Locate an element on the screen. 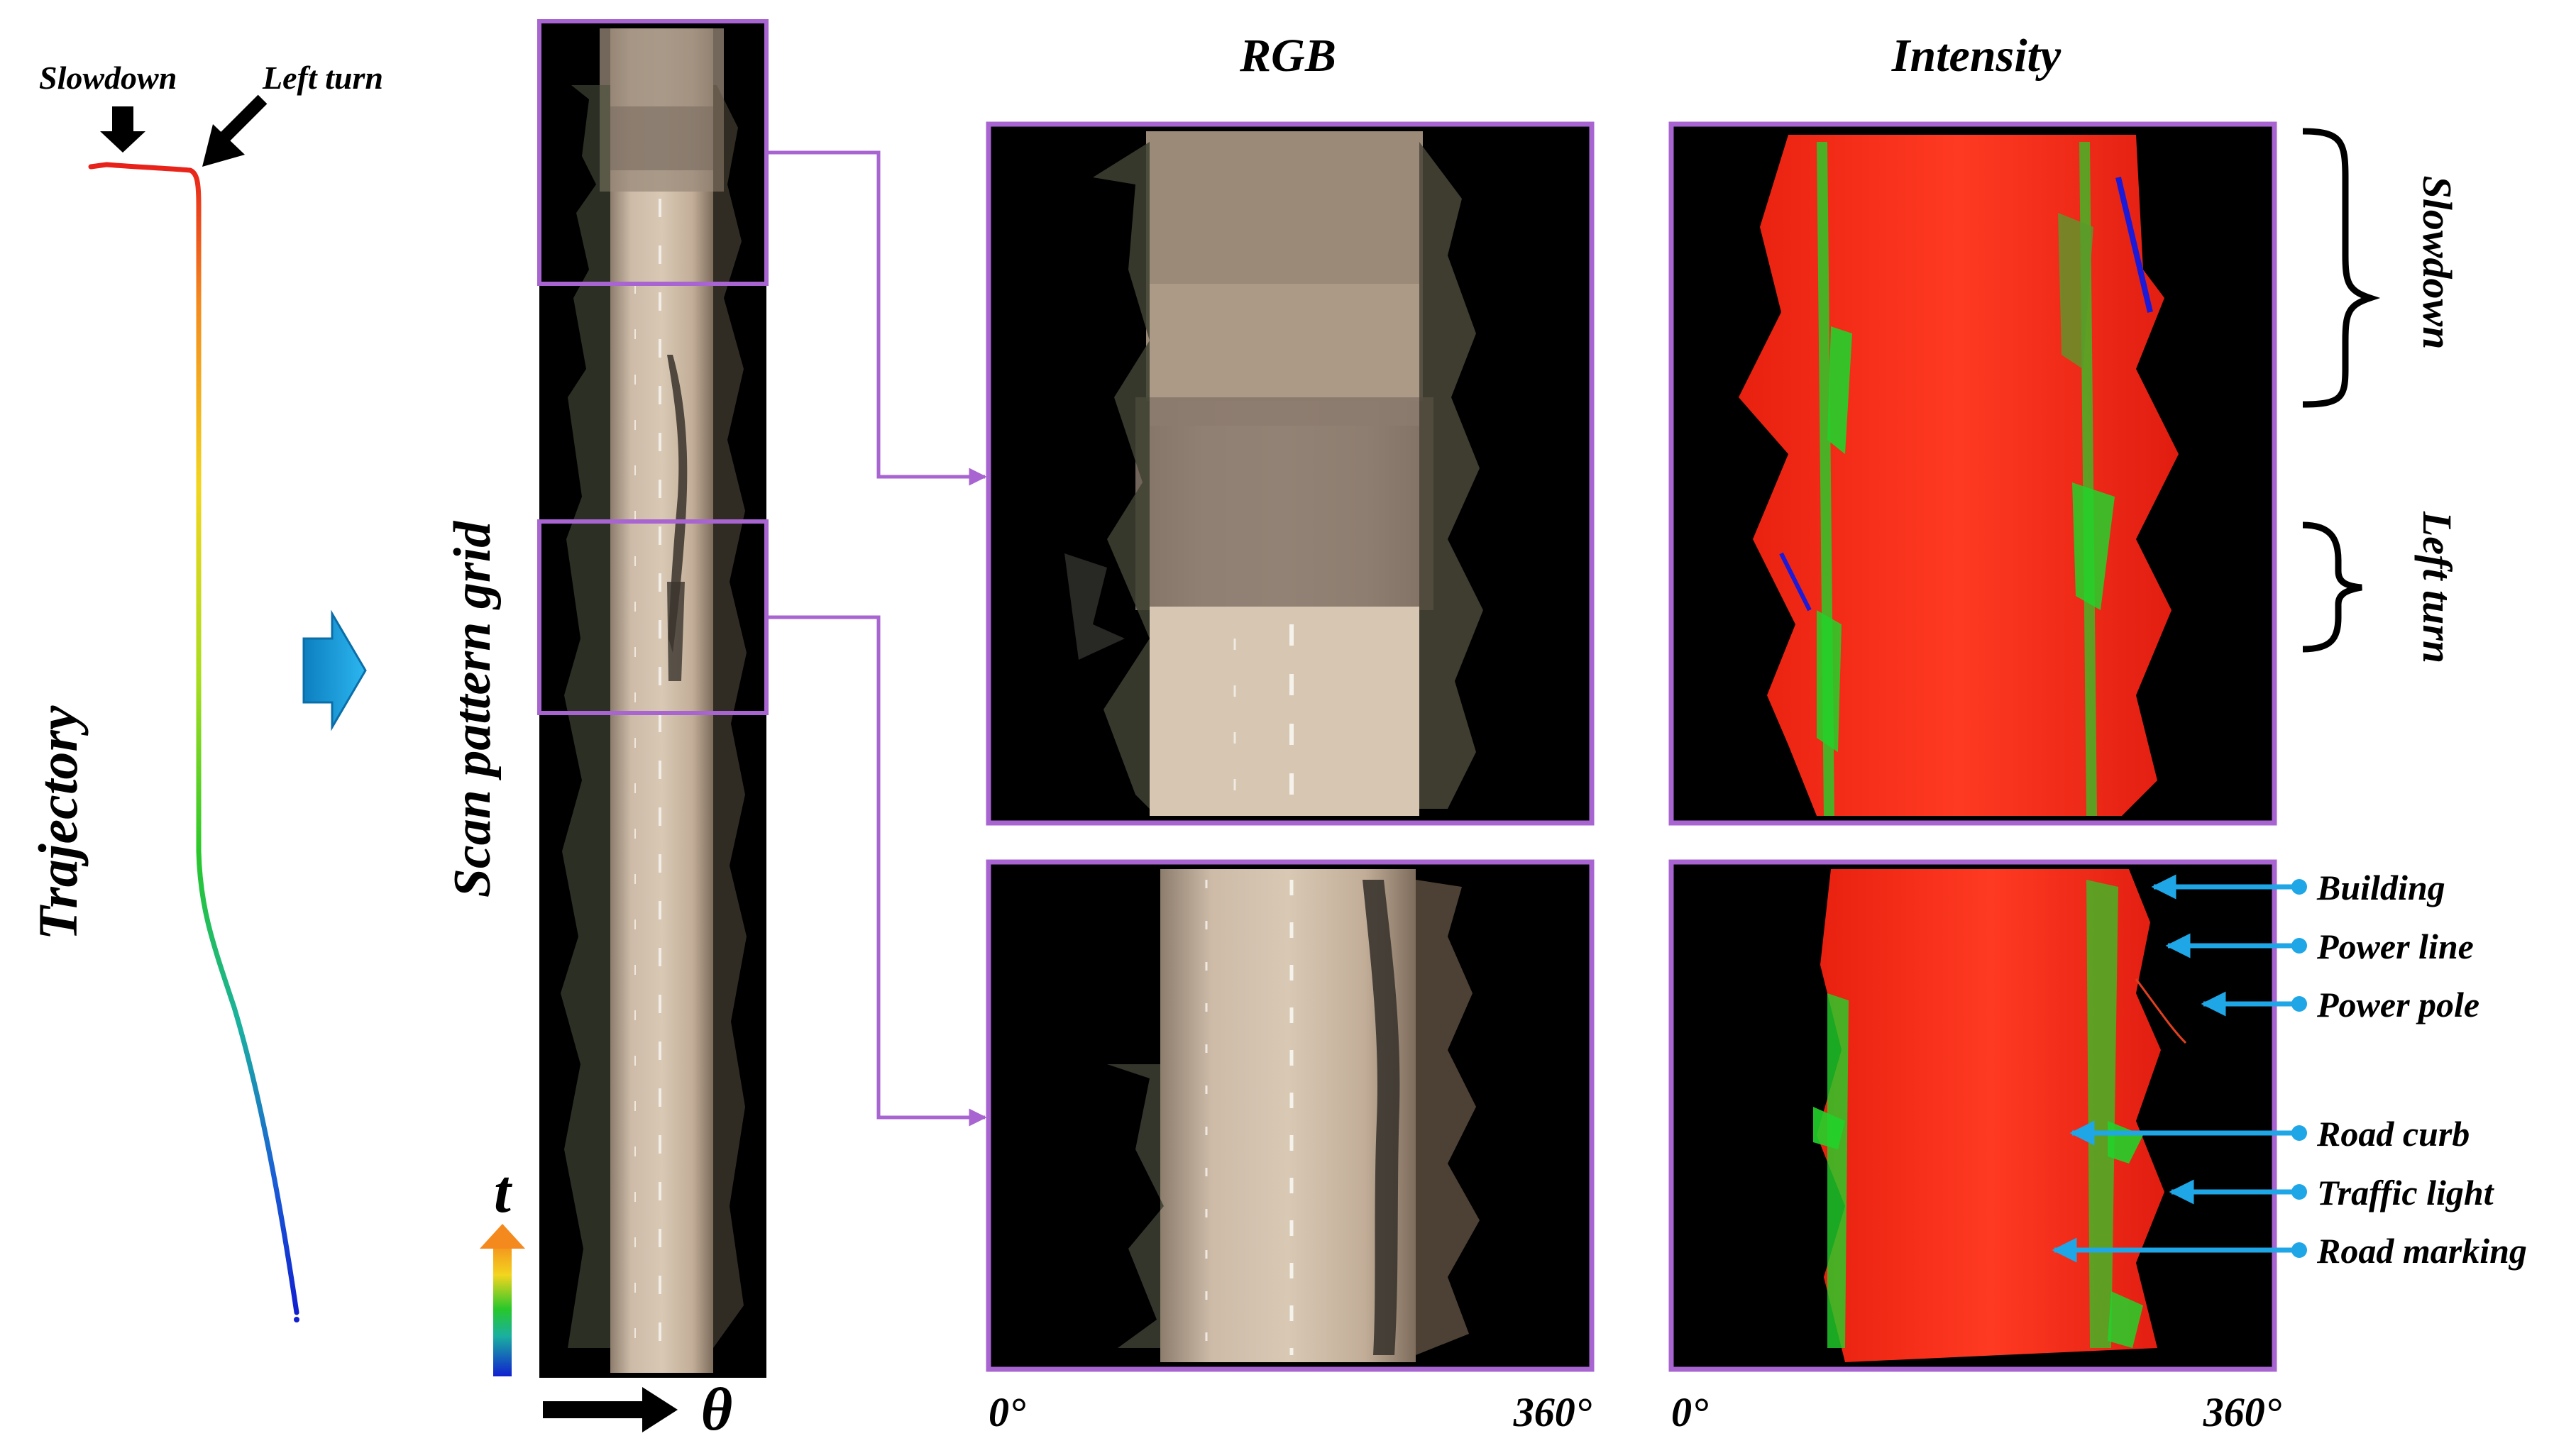 Image resolution: width=2576 pixels, height=1453 pixels. theta-axis-label: θ is located at coordinates (717, 1409).